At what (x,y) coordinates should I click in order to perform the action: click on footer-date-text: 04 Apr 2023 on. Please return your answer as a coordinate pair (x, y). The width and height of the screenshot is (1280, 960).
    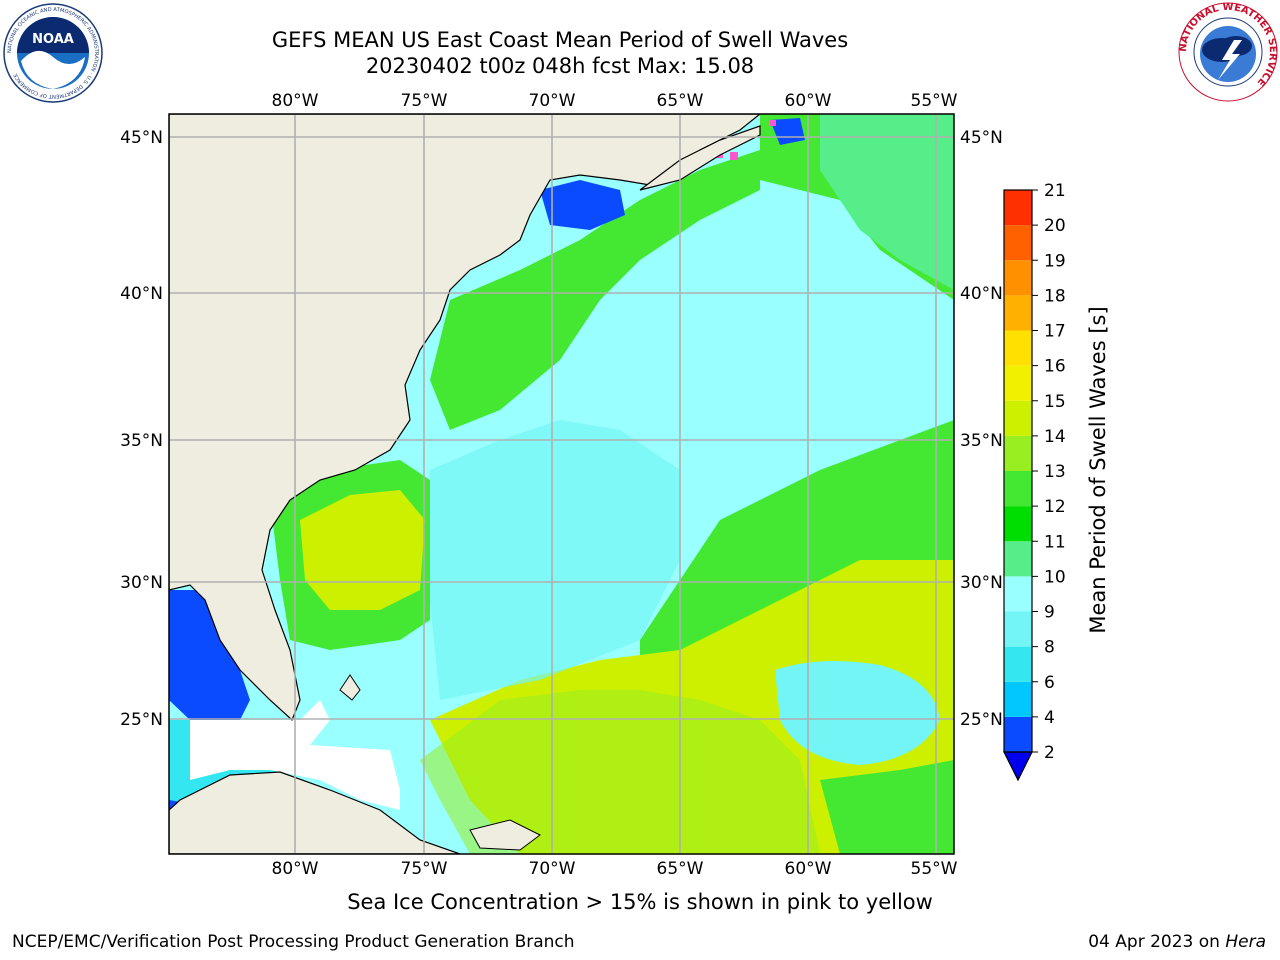
    Looking at the image, I should click on (1157, 942).